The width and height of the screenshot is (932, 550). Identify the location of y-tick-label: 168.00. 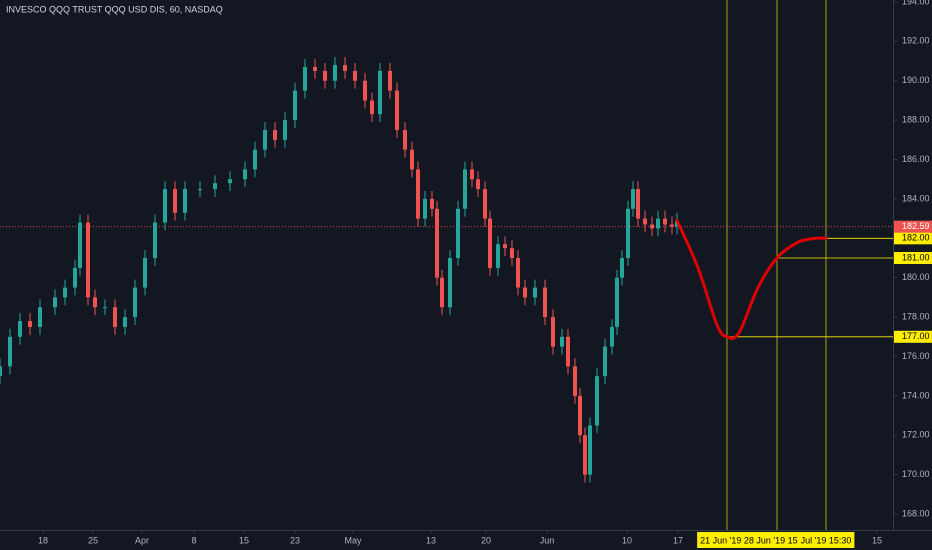
(916, 513).